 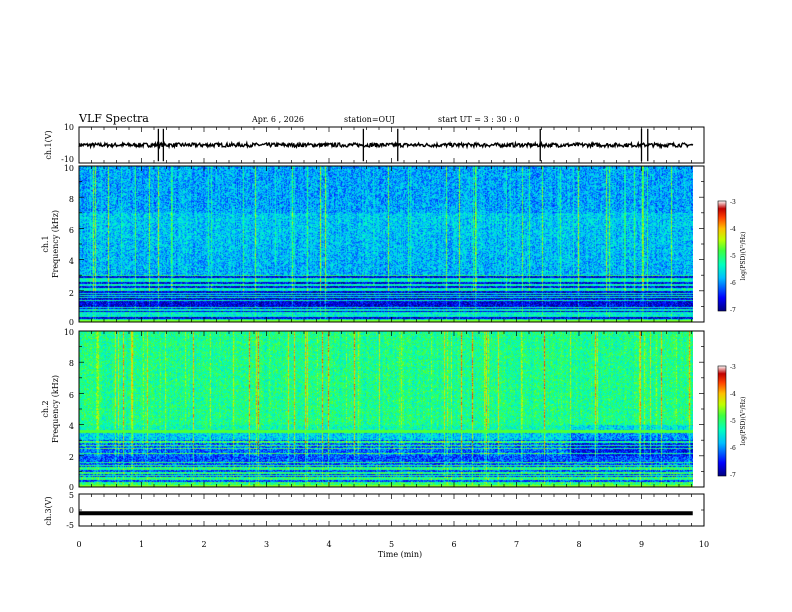 What do you see at coordinates (277, 119) in the screenshot?
I see `date-label: Apr. 6 , 2026` at bounding box center [277, 119].